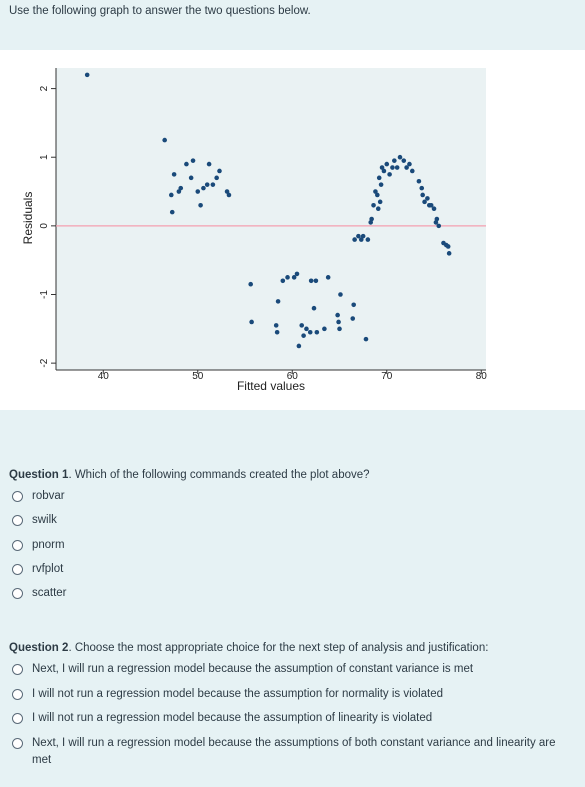 Image resolution: width=585 pixels, height=787 pixels. I want to click on q1-option-rvfplot: rvfplot, so click(37, 569).